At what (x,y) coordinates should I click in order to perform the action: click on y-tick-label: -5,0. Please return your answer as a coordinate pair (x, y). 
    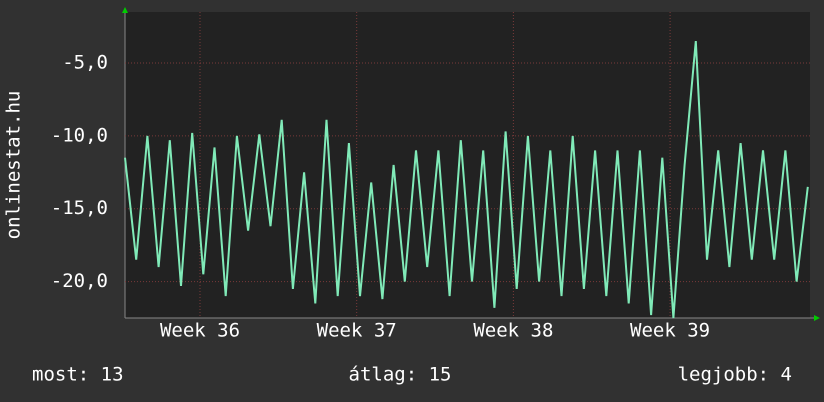
    Looking at the image, I should click on (85, 63).